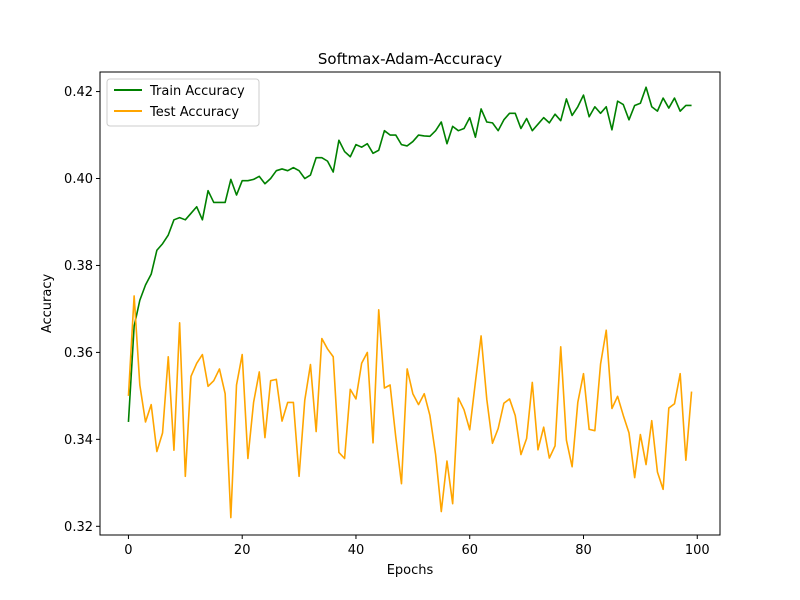 The height and width of the screenshot is (600, 800). What do you see at coordinates (78, 92) in the screenshot?
I see `y-tick-label: 0.42` at bounding box center [78, 92].